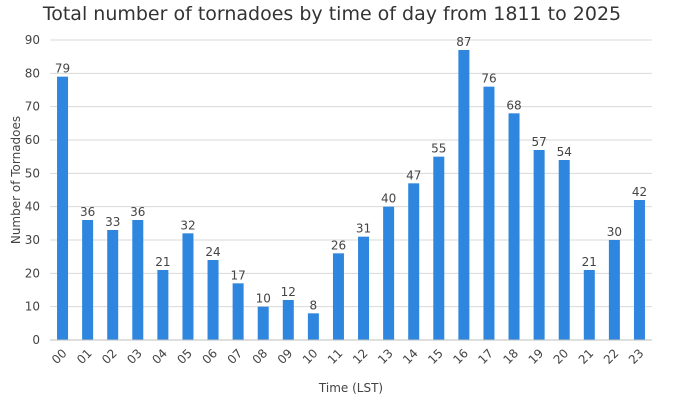  What do you see at coordinates (285, 356) in the screenshot?
I see `x-tick-label-09: 09` at bounding box center [285, 356].